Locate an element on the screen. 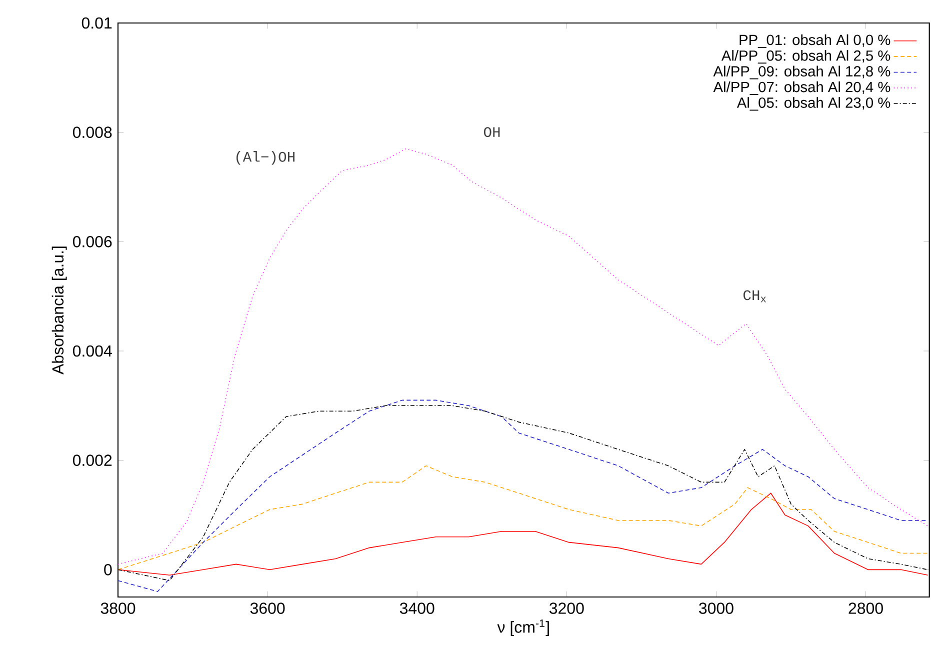  legend-label: Al_05: obsah Al 23,0 % is located at coordinates (813, 104).